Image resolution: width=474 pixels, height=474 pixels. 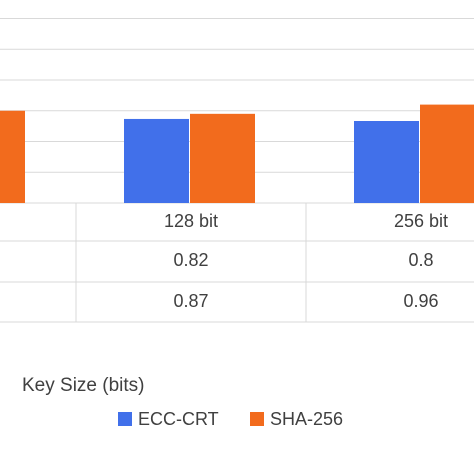 I want to click on x-axis-title: Key Size (bits), so click(x=83, y=385).